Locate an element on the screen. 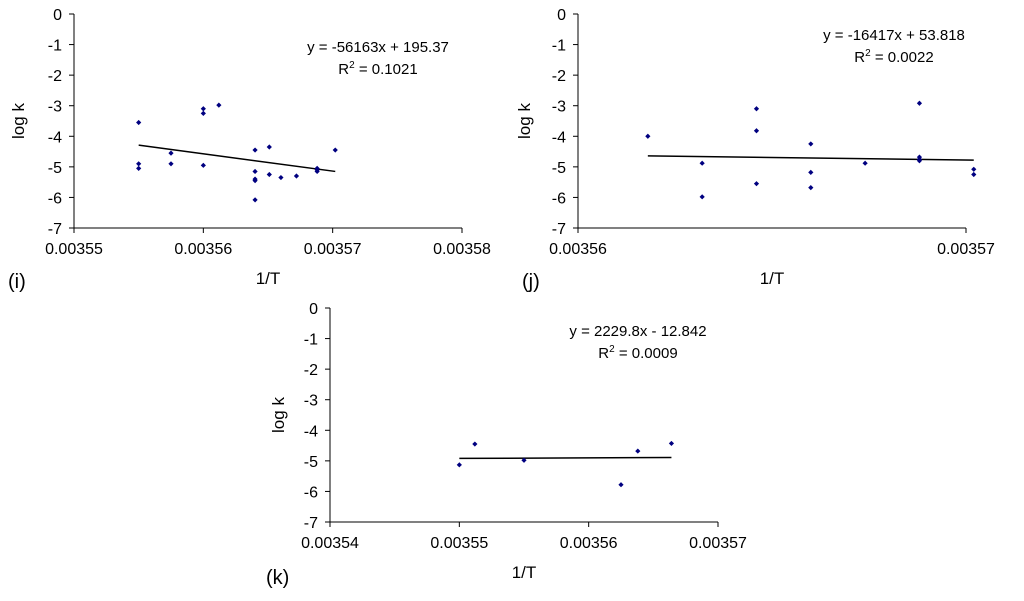  chart-1-x-axis-title: 1/T is located at coordinates (268, 278).